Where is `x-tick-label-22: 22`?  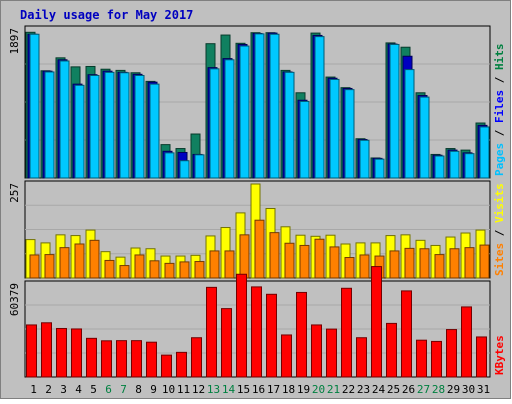
x-tick-label-22: 22 is located at coordinates (348, 389).